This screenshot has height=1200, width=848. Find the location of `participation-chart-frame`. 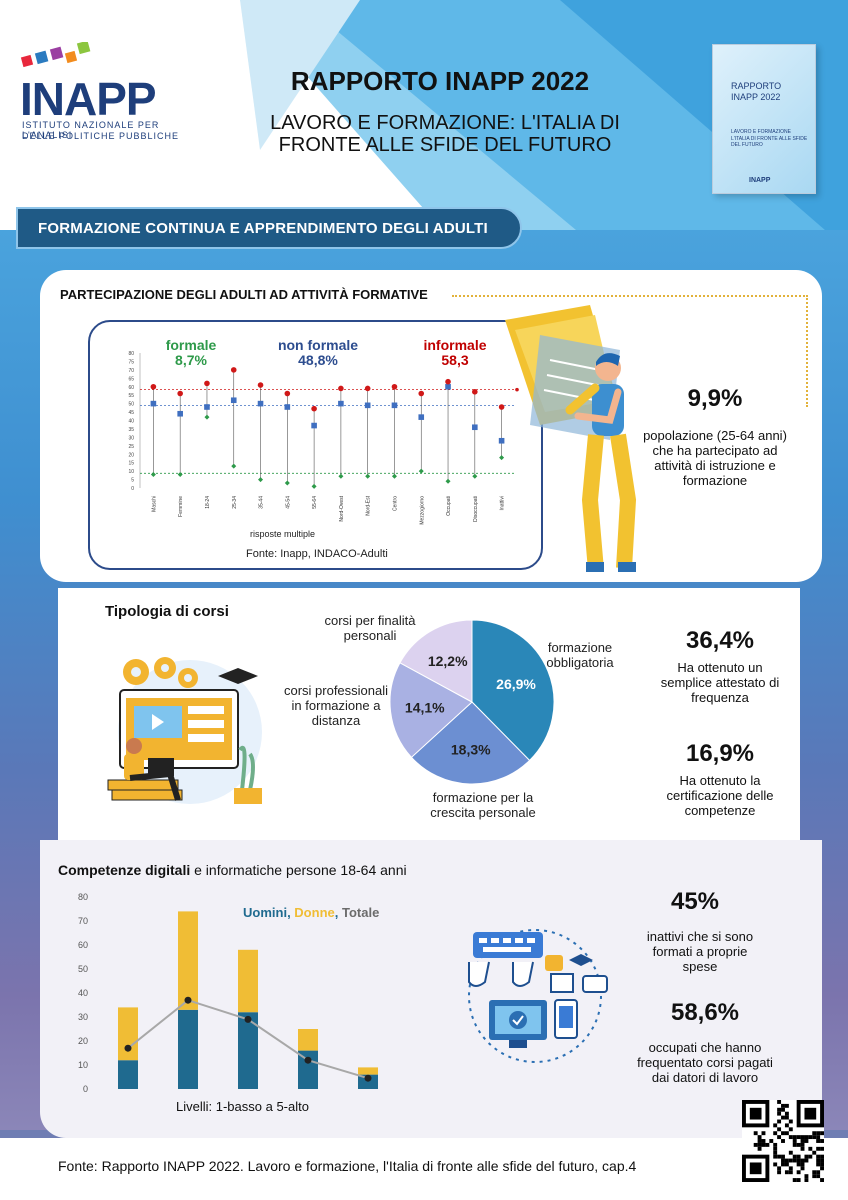

participation-chart-frame is located at coordinates (315, 445).